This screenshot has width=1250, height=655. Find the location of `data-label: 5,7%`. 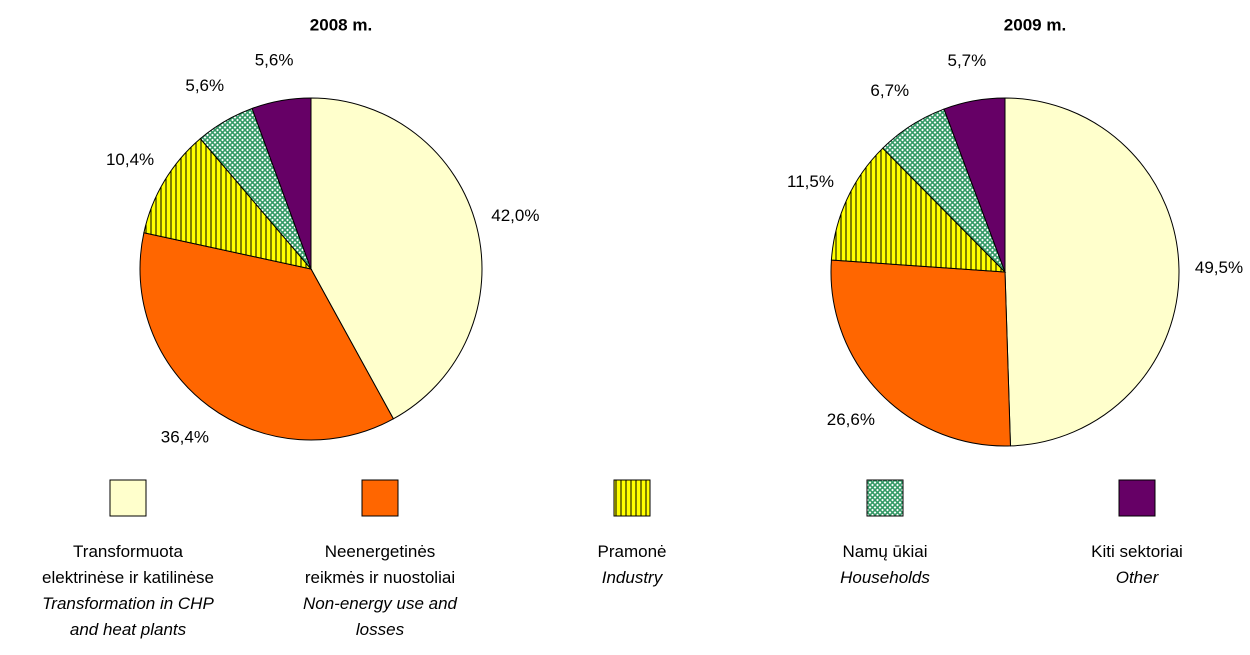

data-label: 5,7% is located at coordinates (967, 60).